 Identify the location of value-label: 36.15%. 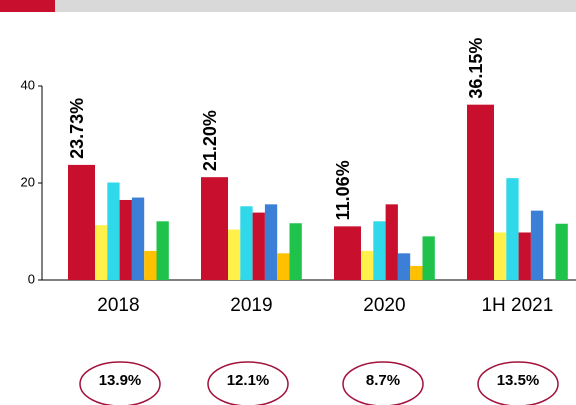
(476, 68).